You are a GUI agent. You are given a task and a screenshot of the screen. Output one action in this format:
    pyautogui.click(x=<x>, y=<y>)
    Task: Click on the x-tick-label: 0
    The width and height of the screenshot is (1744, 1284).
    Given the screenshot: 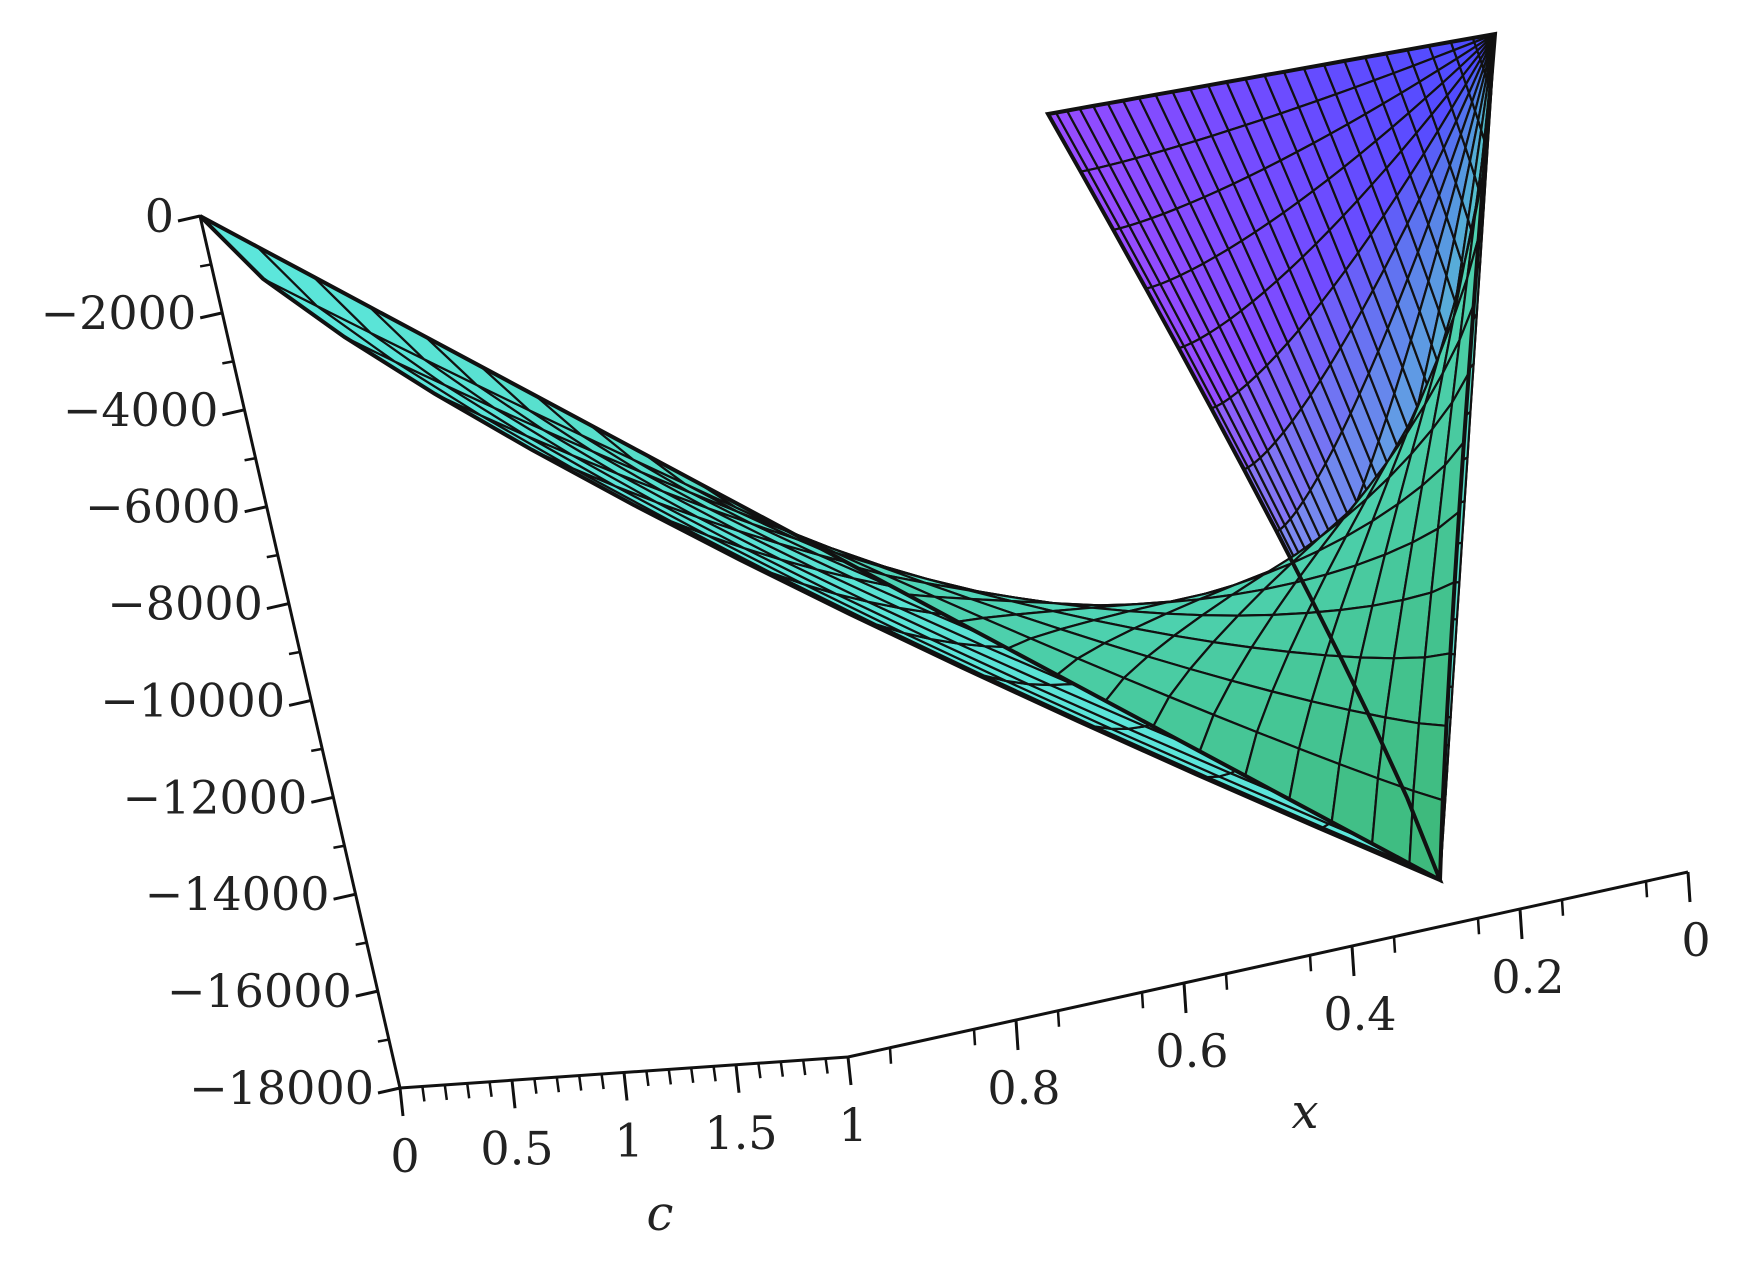 What is the action you would take?
    pyautogui.click(x=1695, y=940)
    